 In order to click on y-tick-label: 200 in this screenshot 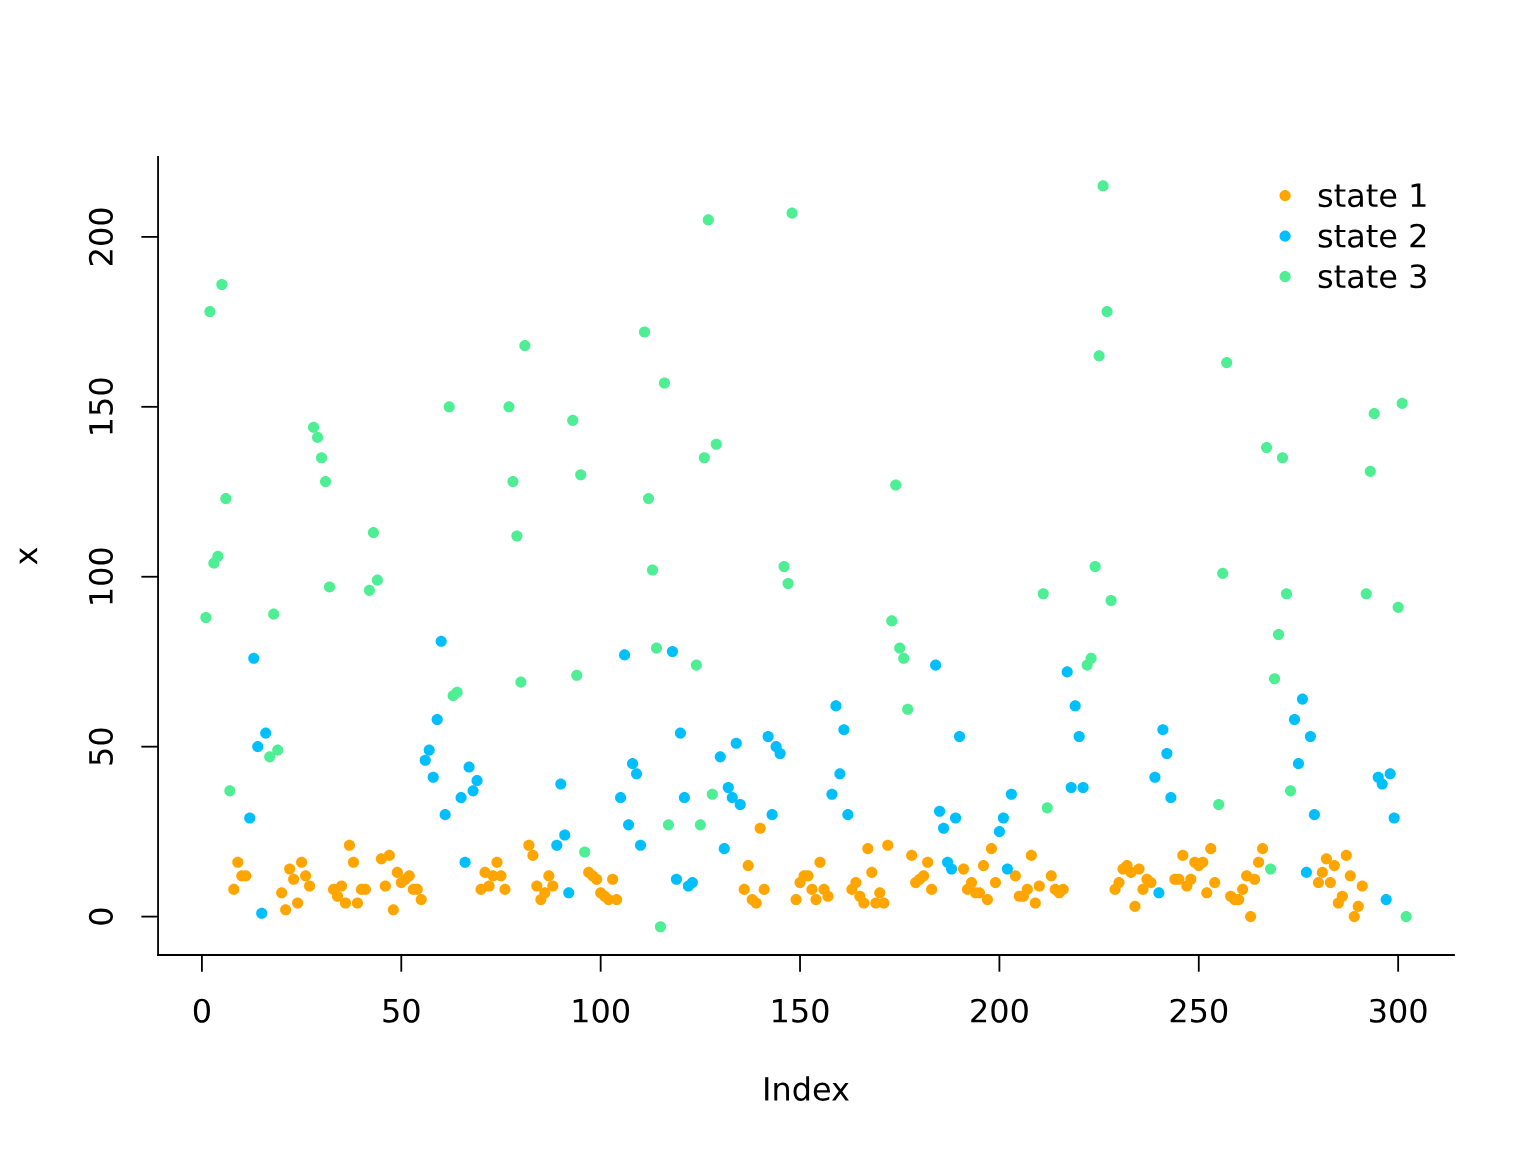, I will do `click(100, 237)`.